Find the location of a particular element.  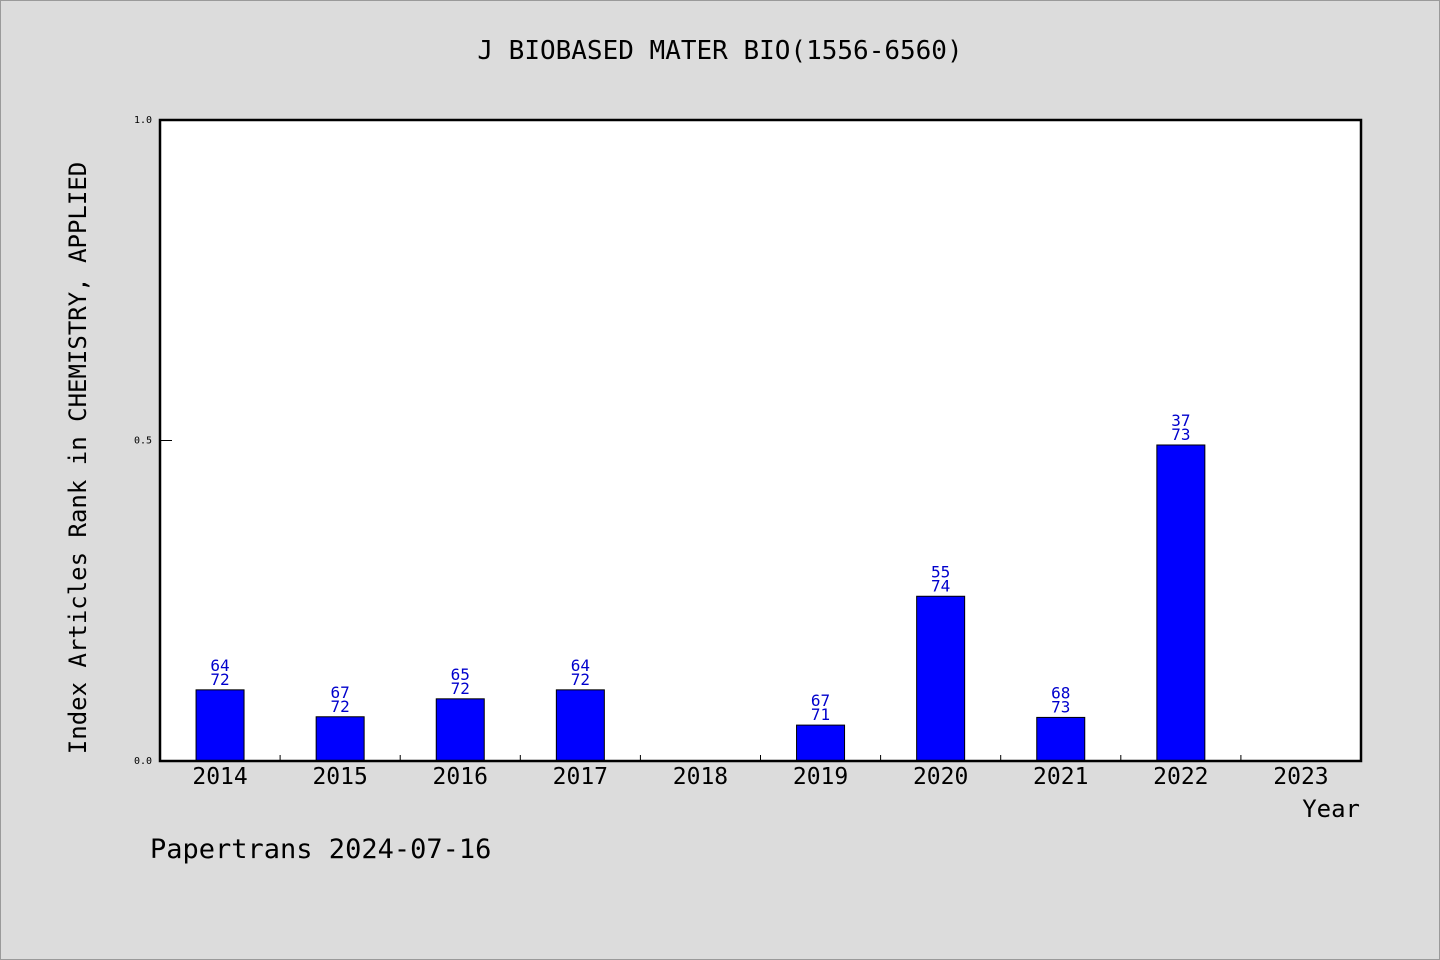

bar-total-label-2014: 72 is located at coordinates (219, 679).